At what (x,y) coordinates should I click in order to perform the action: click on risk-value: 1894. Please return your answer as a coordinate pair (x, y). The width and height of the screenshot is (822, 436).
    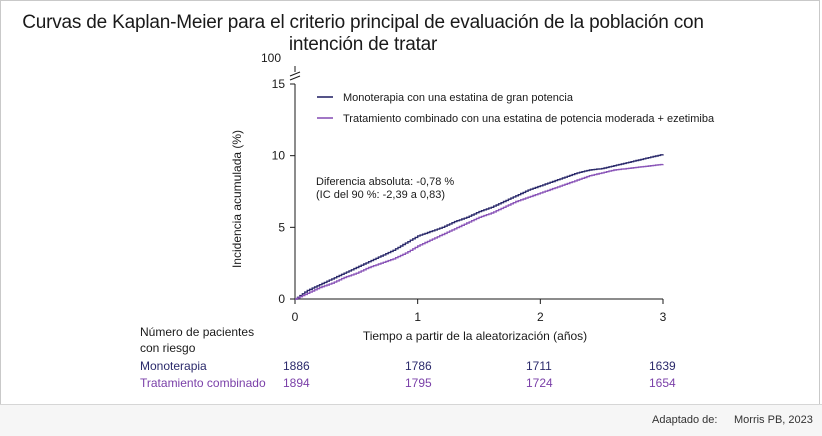
    Looking at the image, I should click on (296, 383).